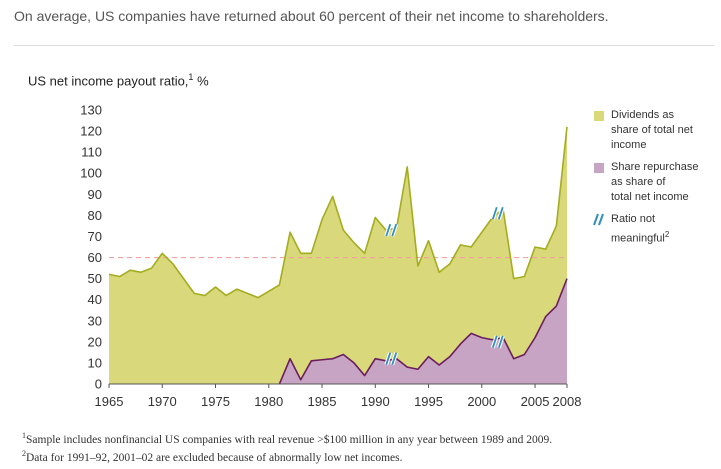 Image resolution: width=721 pixels, height=469 pixels. Describe the element at coordinates (481, 401) in the screenshot. I see `x-tick-label: 2000` at that location.